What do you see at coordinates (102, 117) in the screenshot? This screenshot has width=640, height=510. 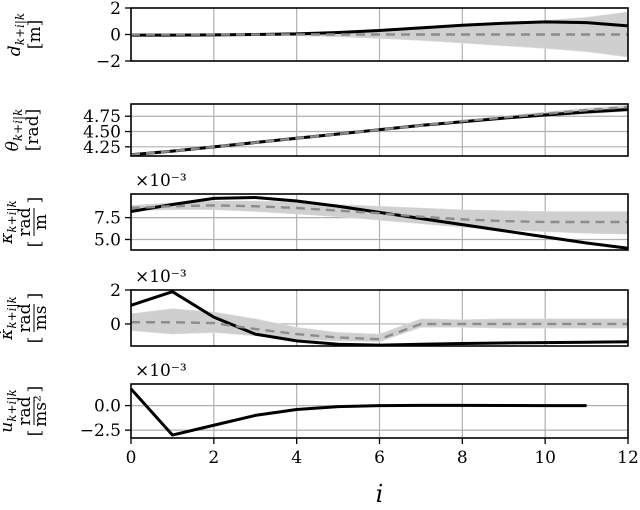 I see `y-tick-label: 4.75` at bounding box center [102, 117].